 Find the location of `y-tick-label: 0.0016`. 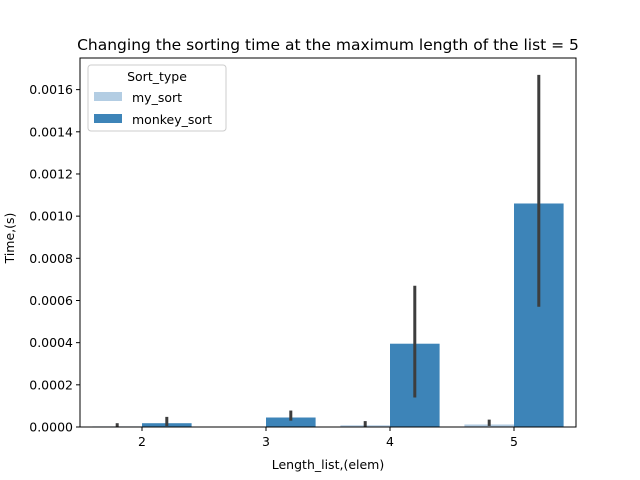

y-tick-label: 0.0016 is located at coordinates (51, 89).